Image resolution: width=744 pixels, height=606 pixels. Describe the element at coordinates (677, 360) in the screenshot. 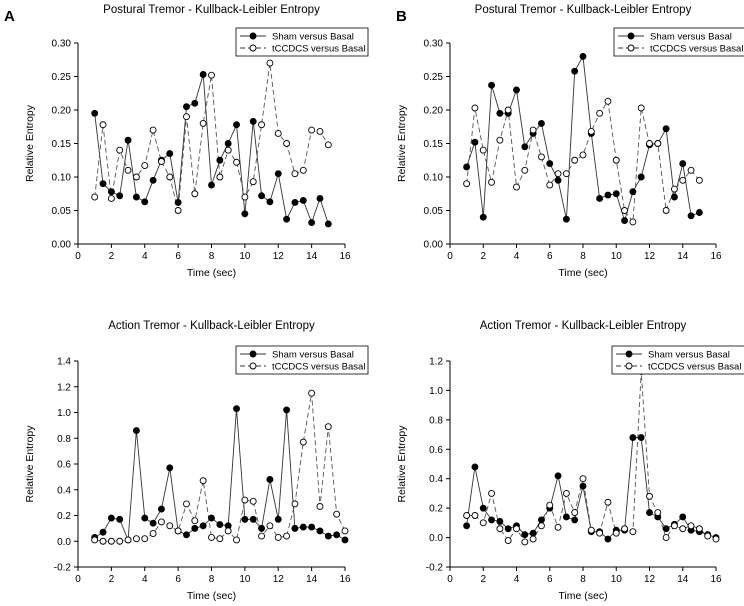

I see `legend-box` at that location.